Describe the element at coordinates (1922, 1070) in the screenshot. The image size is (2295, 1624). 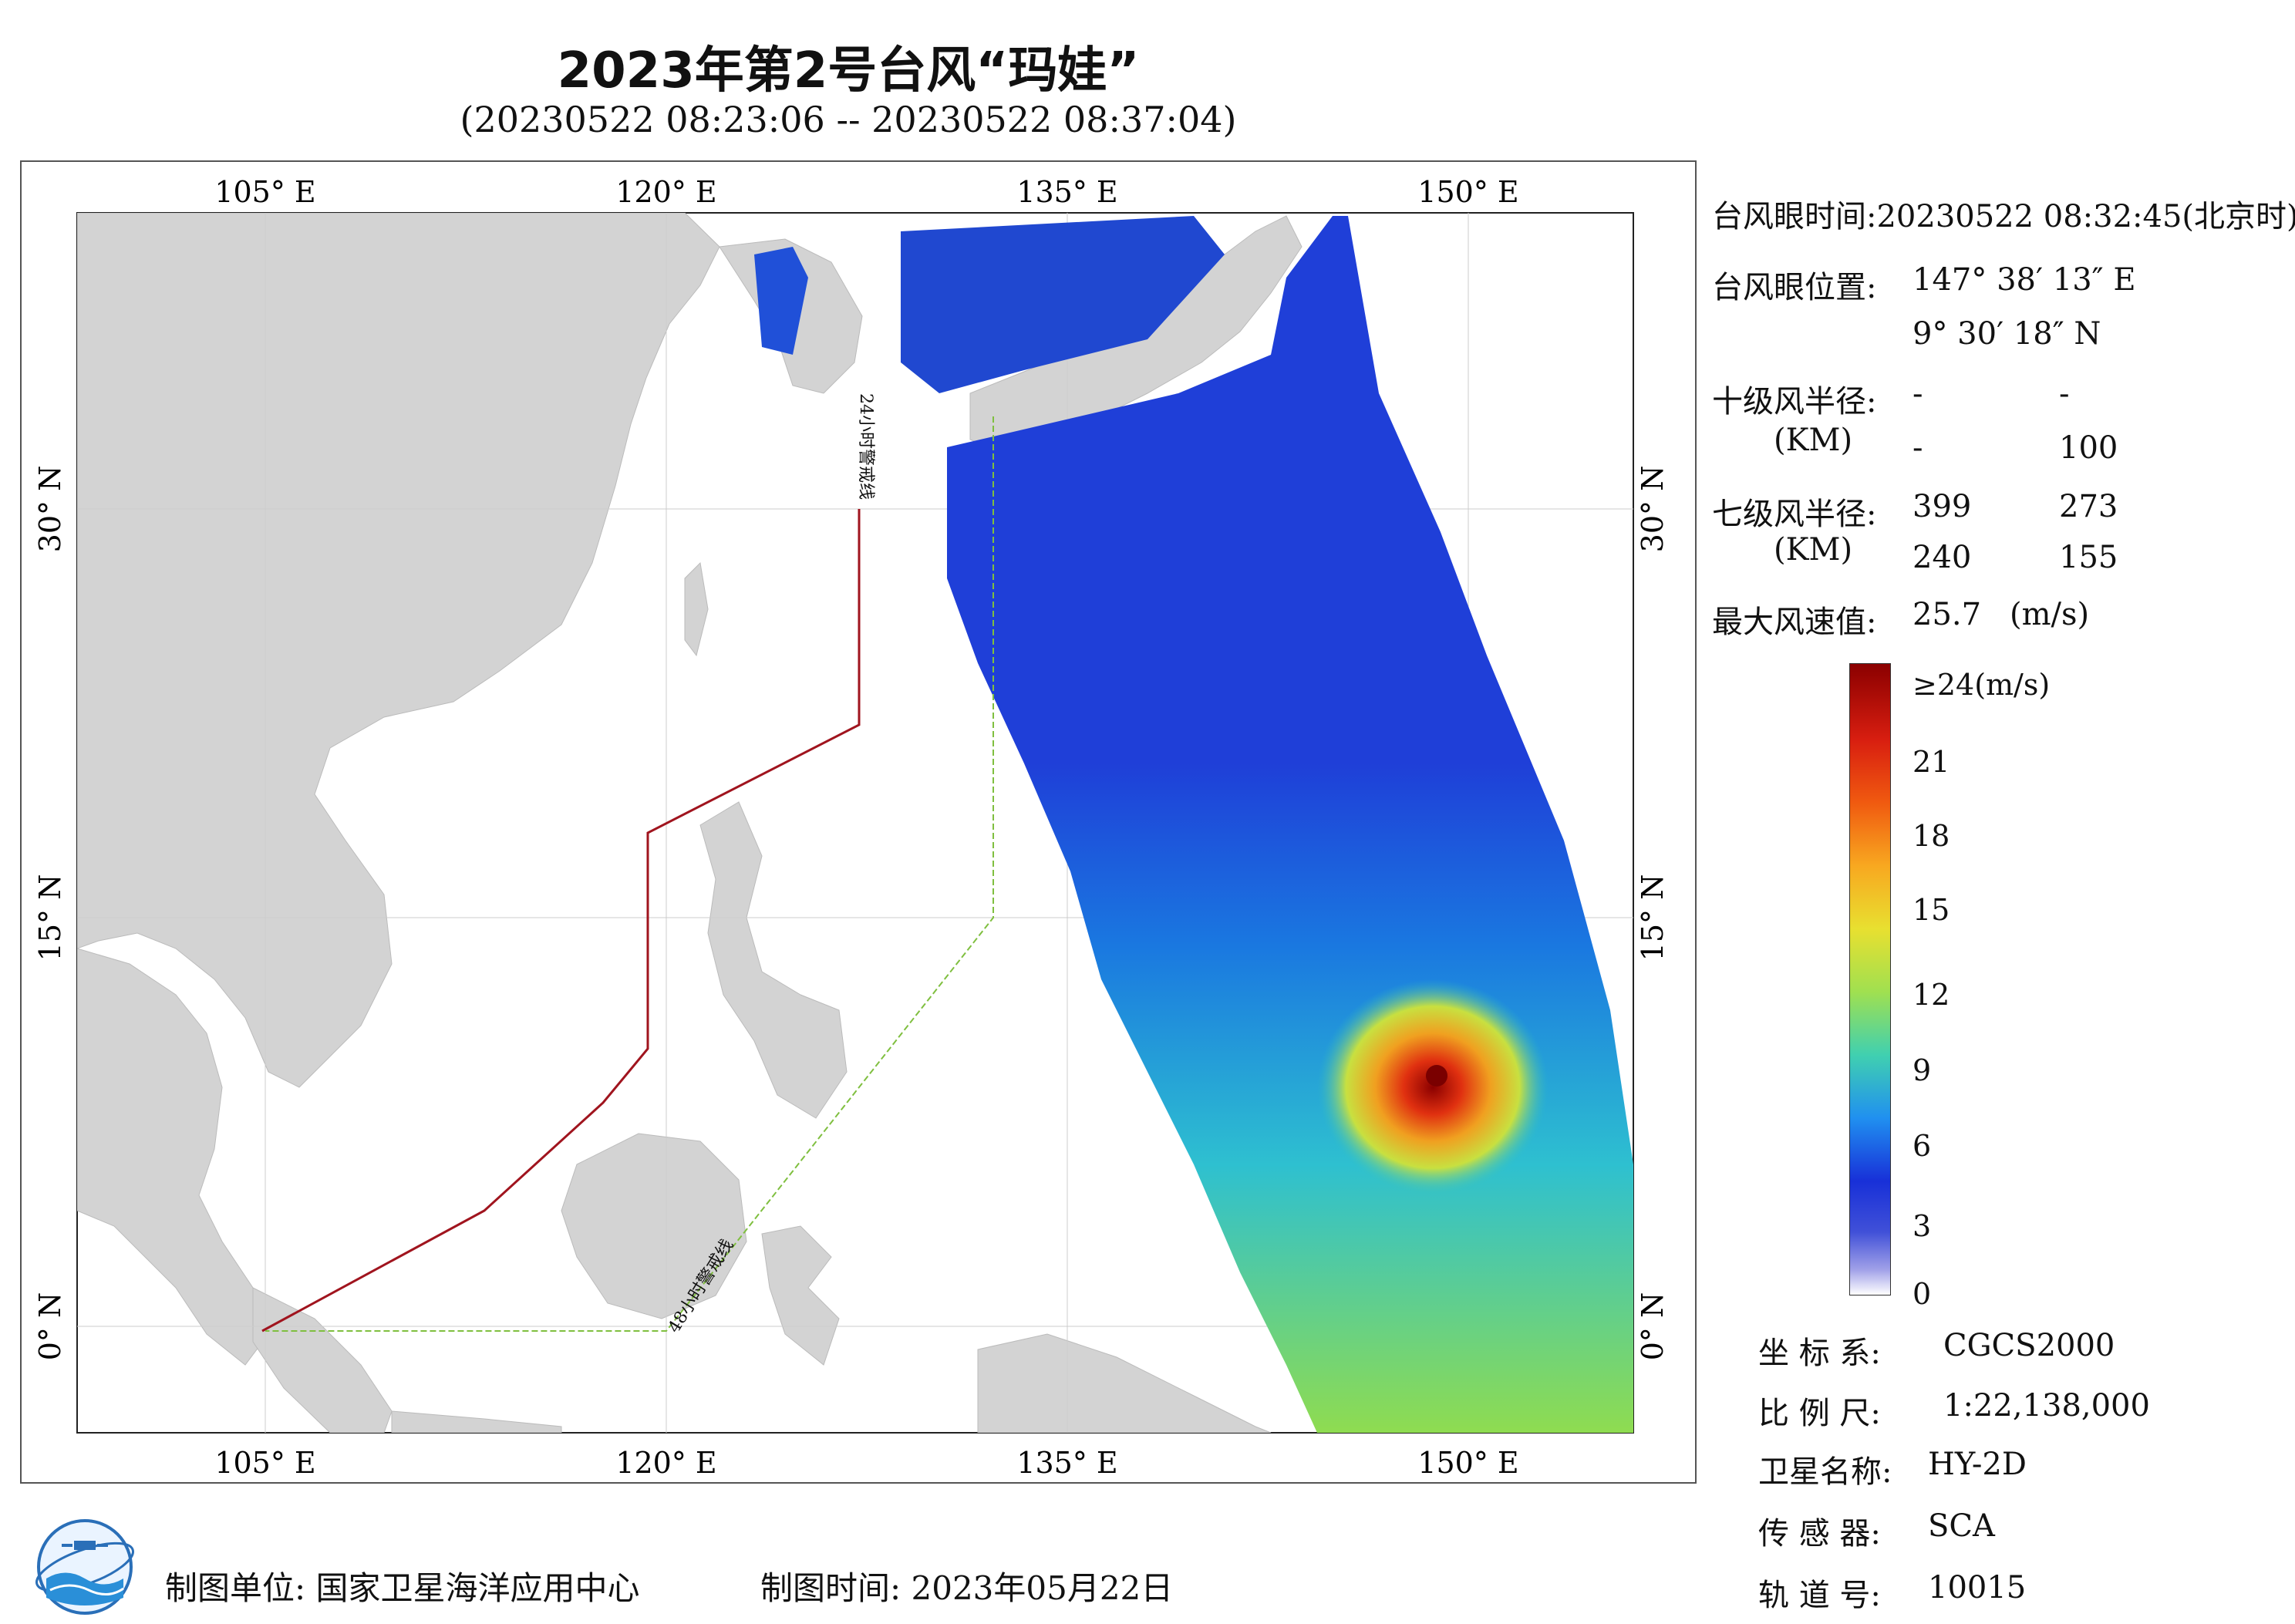
I see `colorbar-label: 9` at that location.